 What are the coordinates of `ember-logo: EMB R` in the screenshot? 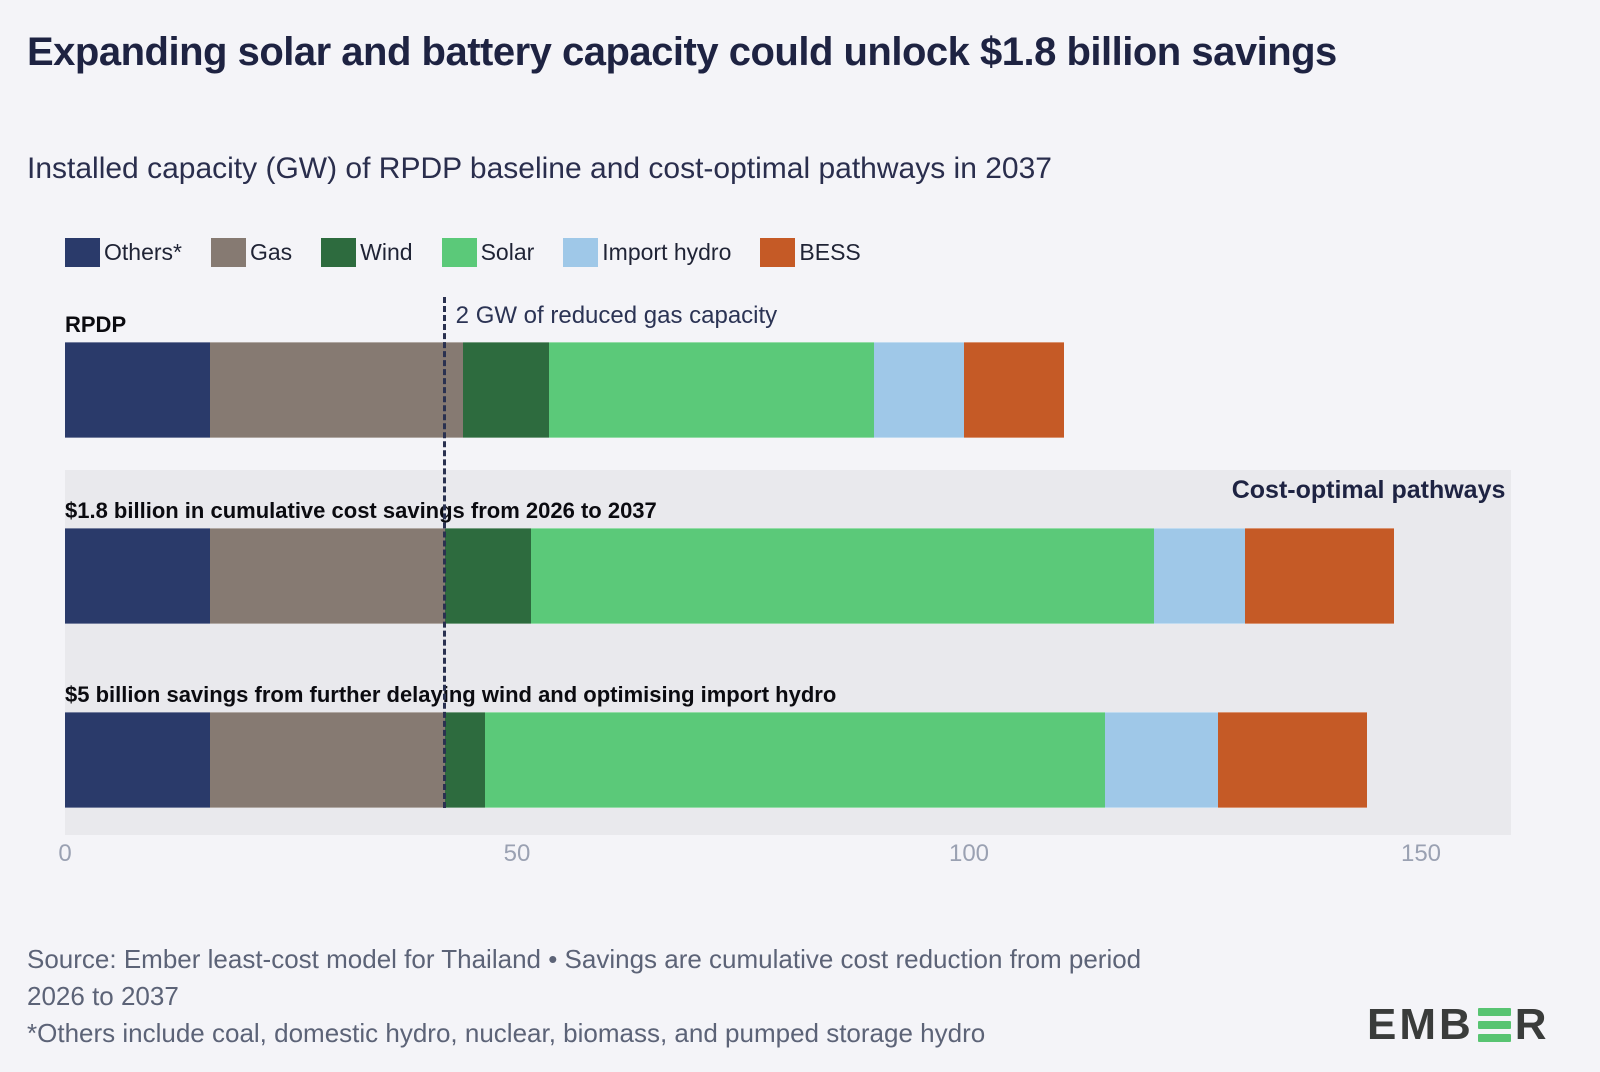 It's located at (1458, 1025).